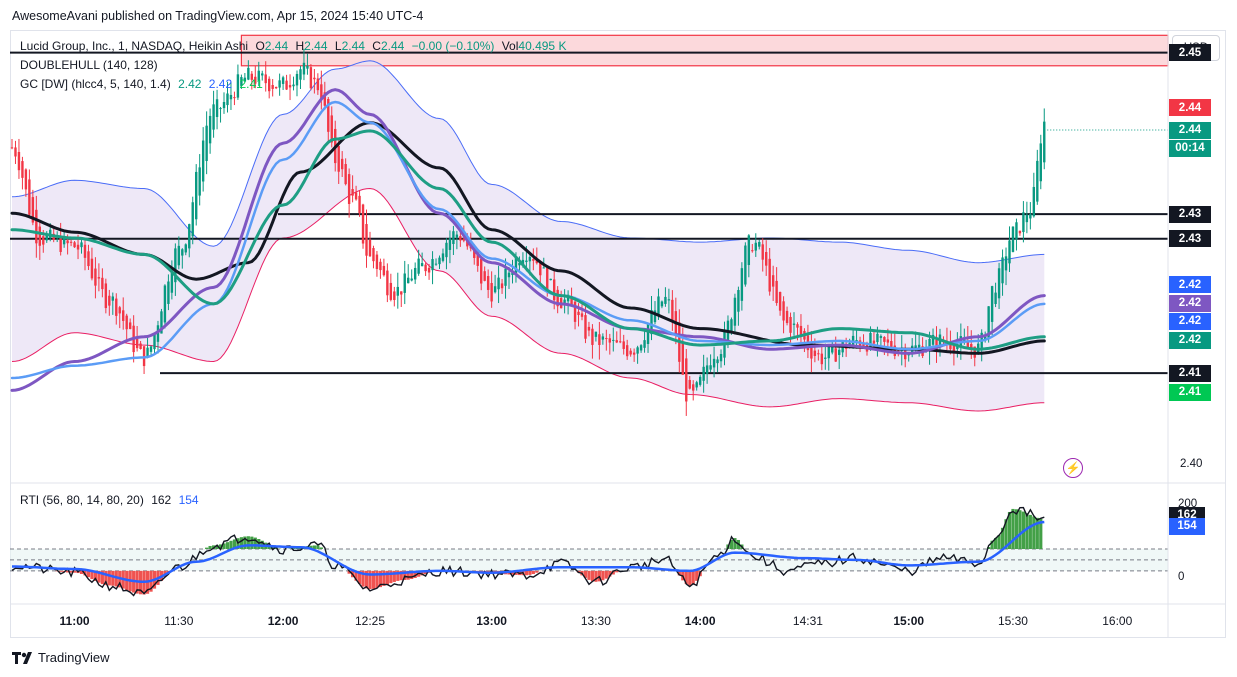 This screenshot has height=677, width=1237. I want to click on resistance-zone, so click(704, 50).